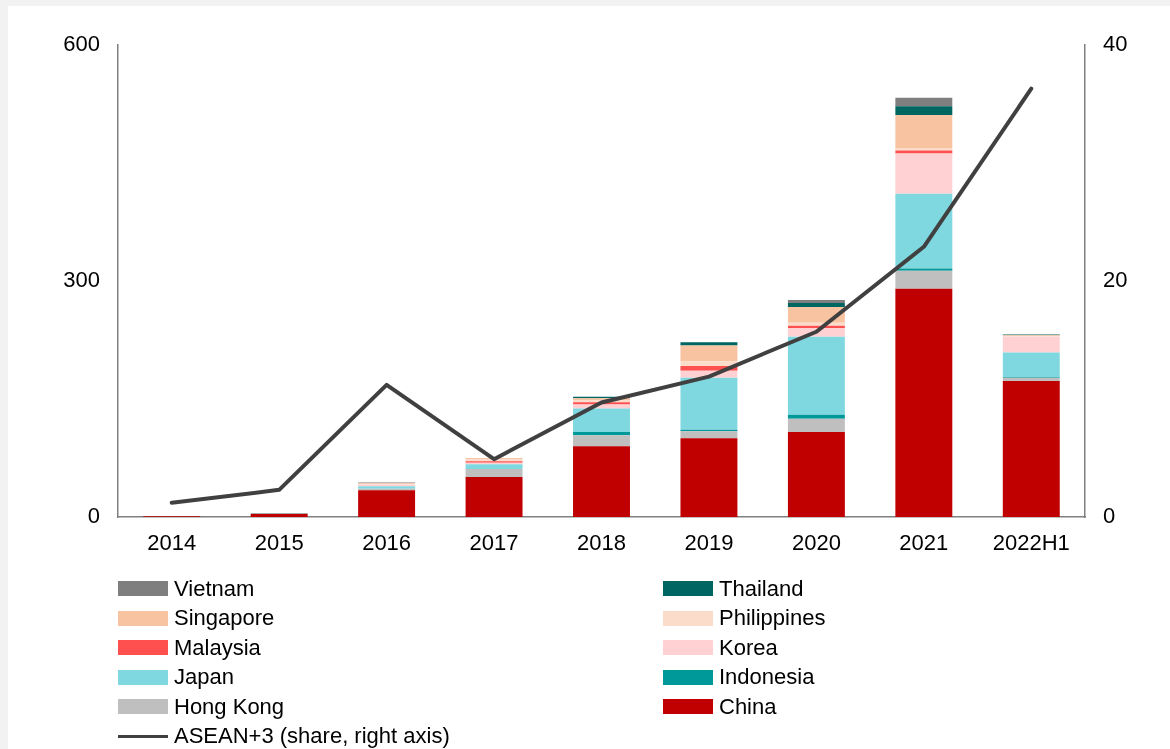 Image resolution: width=1170 pixels, height=749 pixels. What do you see at coordinates (748, 647) in the screenshot?
I see `legend-label: Korea` at bounding box center [748, 647].